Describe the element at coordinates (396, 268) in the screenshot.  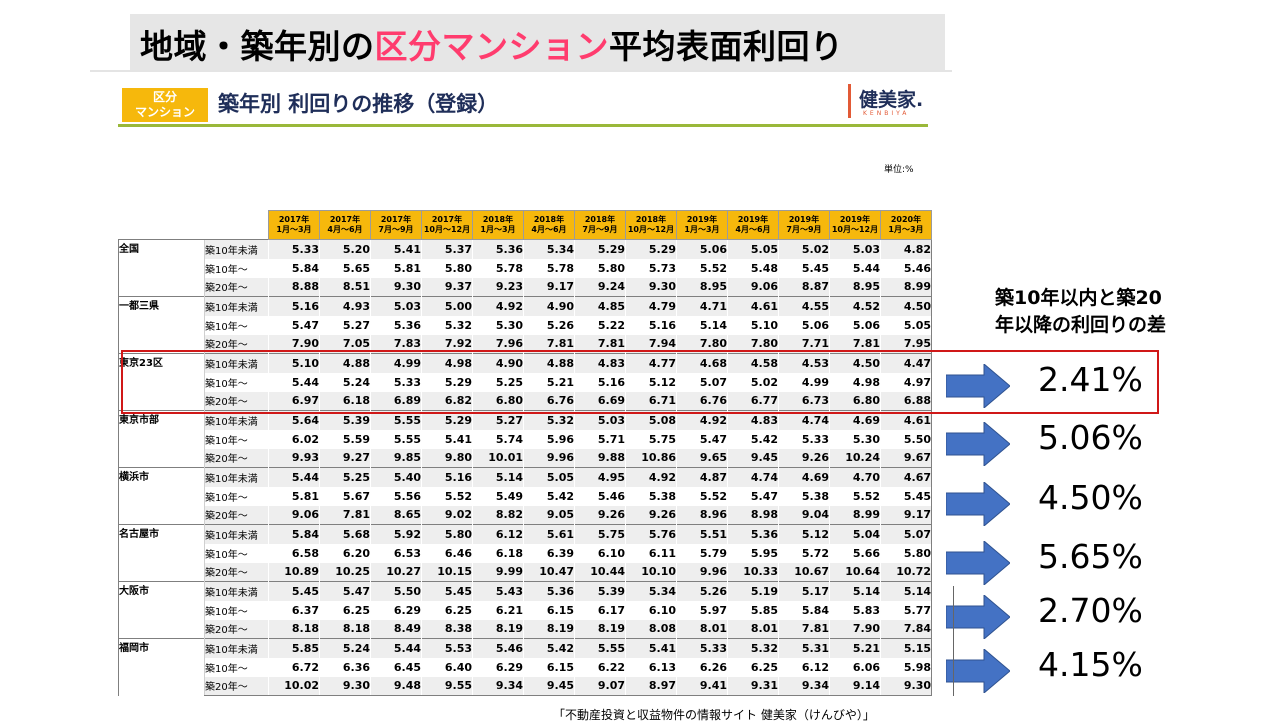
I see `yield-cell: 5.81` at that location.